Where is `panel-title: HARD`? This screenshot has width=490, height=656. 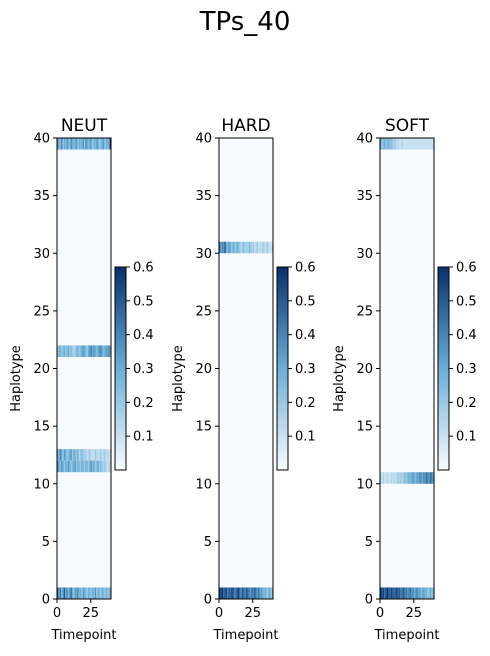
panel-title: HARD is located at coordinates (245, 126).